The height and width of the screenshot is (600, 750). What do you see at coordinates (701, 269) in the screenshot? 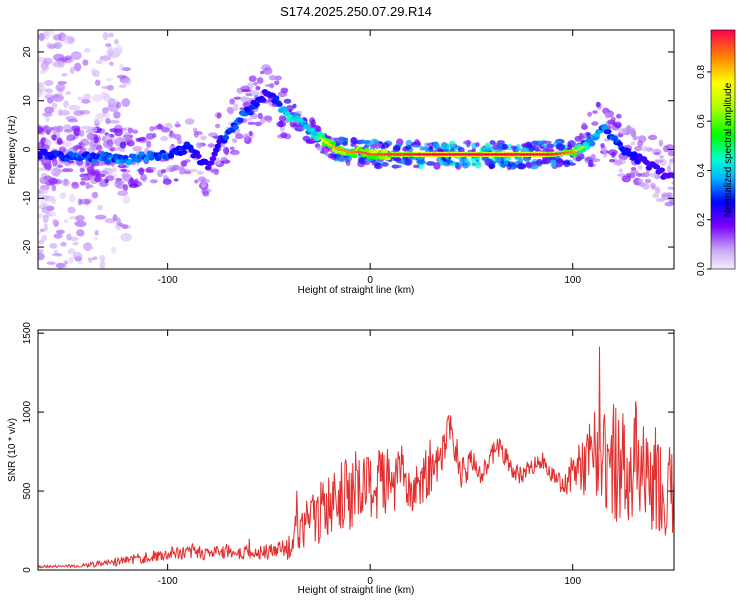
I see `colorbar-tick-label: 0.0` at bounding box center [701, 269].